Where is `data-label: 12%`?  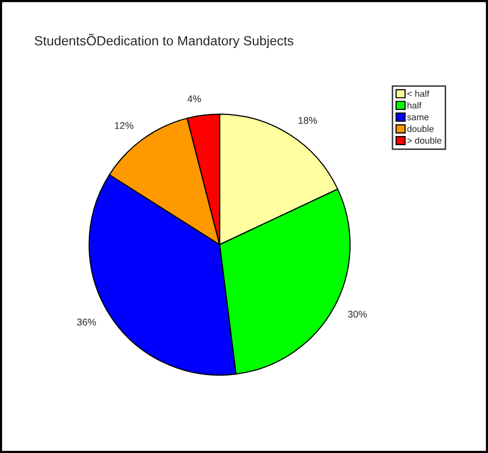
data-label: 12% is located at coordinates (124, 125).